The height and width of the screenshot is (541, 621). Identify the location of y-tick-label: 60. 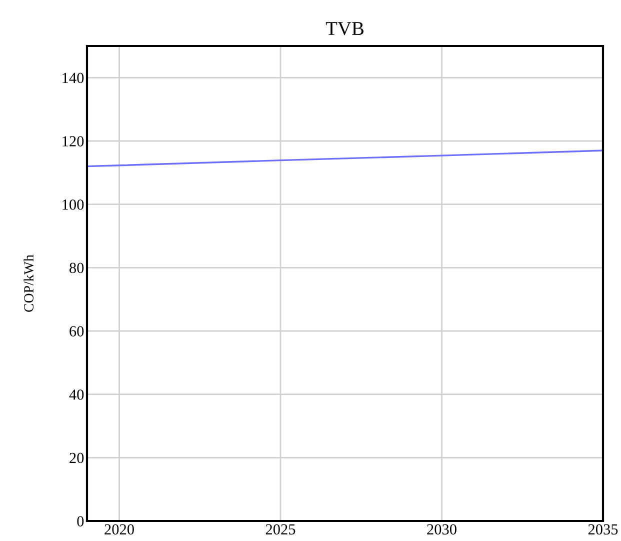
(77, 331).